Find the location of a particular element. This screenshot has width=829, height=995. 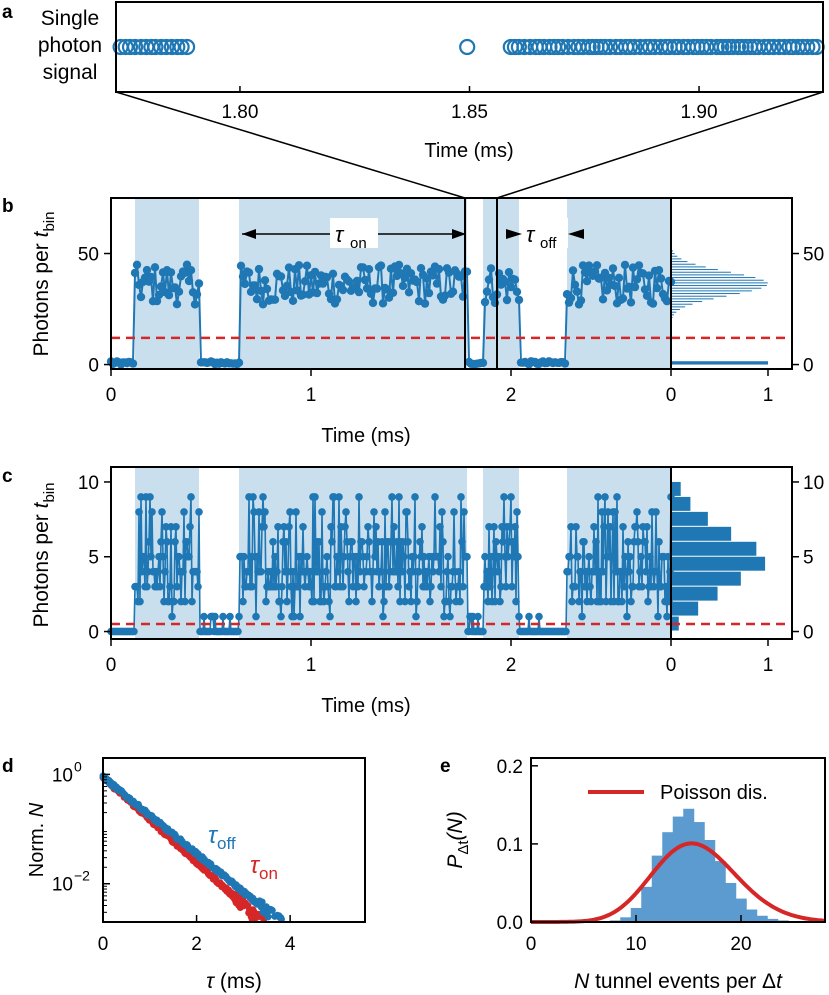

x-tick-label: 1.80 is located at coordinates (239, 112).